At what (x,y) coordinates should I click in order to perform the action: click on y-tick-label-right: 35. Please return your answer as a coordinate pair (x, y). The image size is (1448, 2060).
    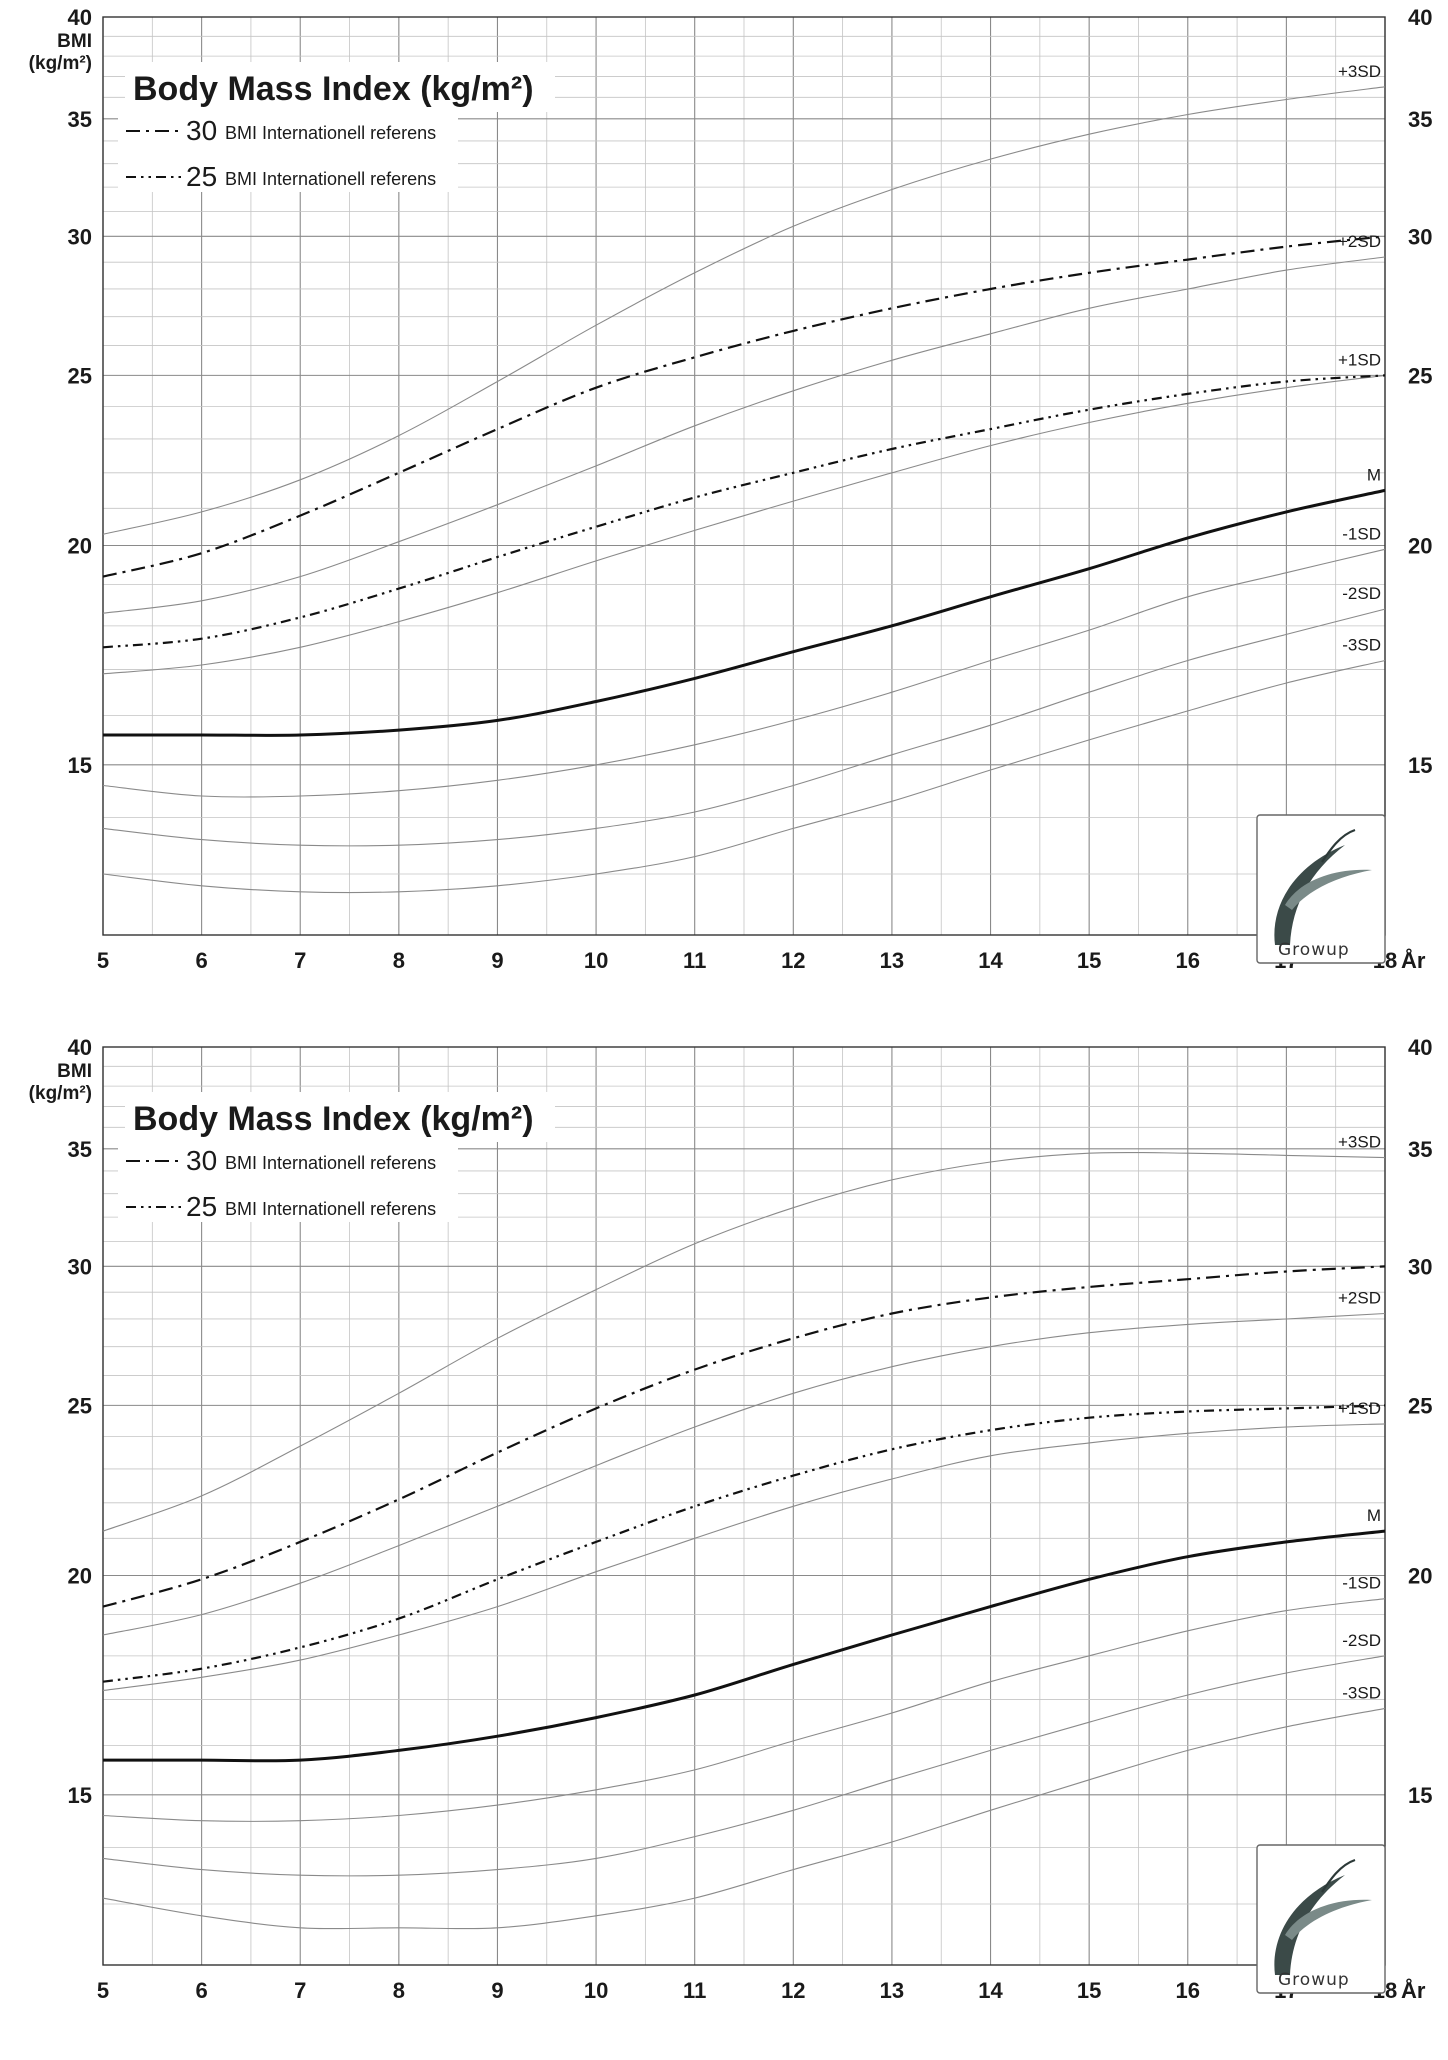
    Looking at the image, I should click on (1420, 119).